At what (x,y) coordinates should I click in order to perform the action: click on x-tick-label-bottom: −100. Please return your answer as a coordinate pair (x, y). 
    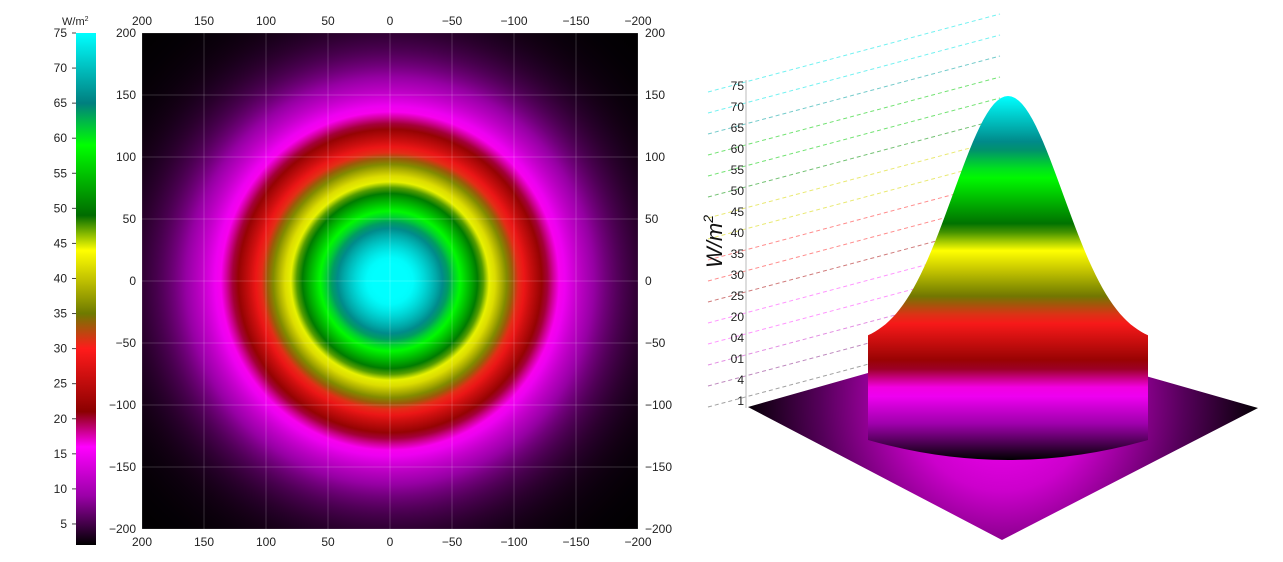
    Looking at the image, I should click on (513, 542).